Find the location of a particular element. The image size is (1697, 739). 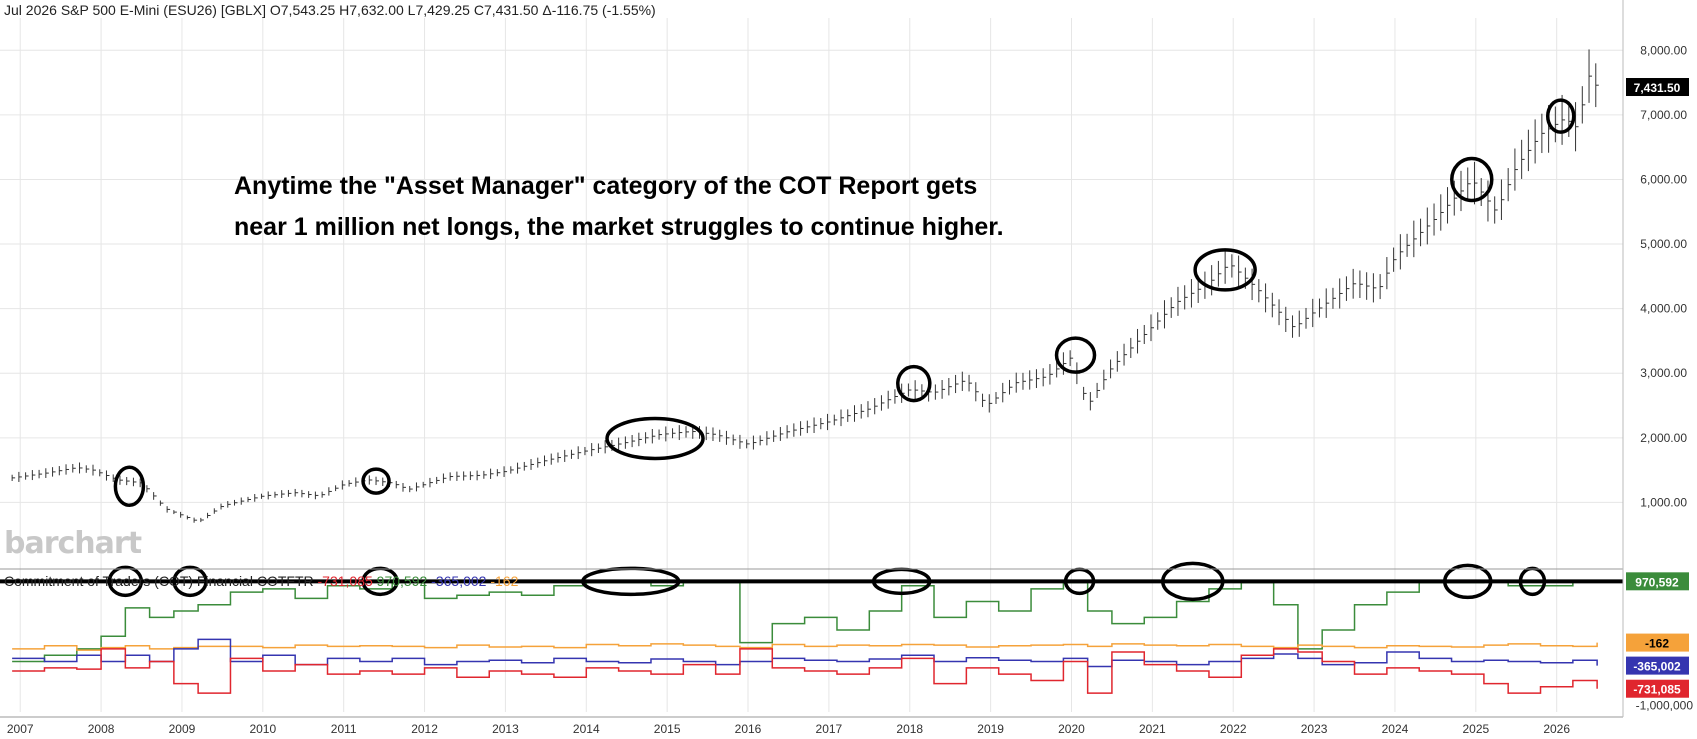

last-price-label: 7,431.50 is located at coordinates (1657, 88).